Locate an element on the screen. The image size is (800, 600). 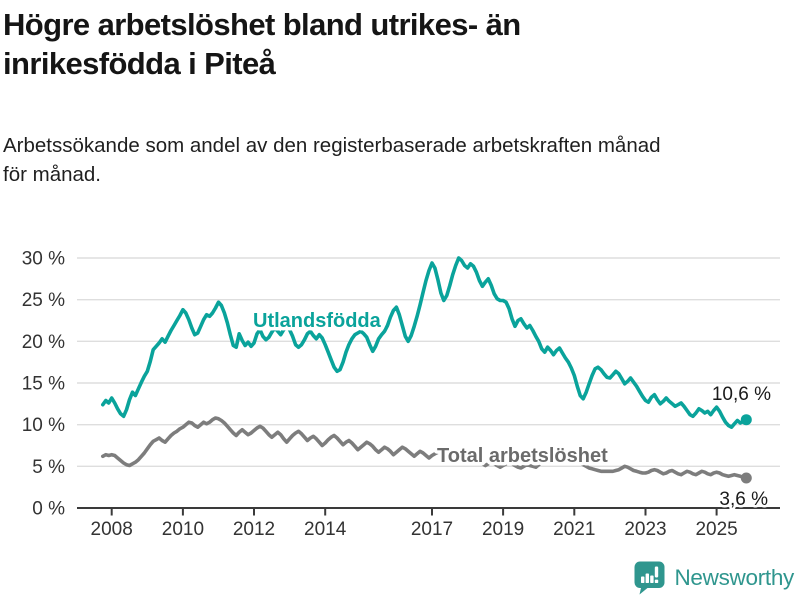
x-tick-label-2025: 2025 is located at coordinates (716, 529).